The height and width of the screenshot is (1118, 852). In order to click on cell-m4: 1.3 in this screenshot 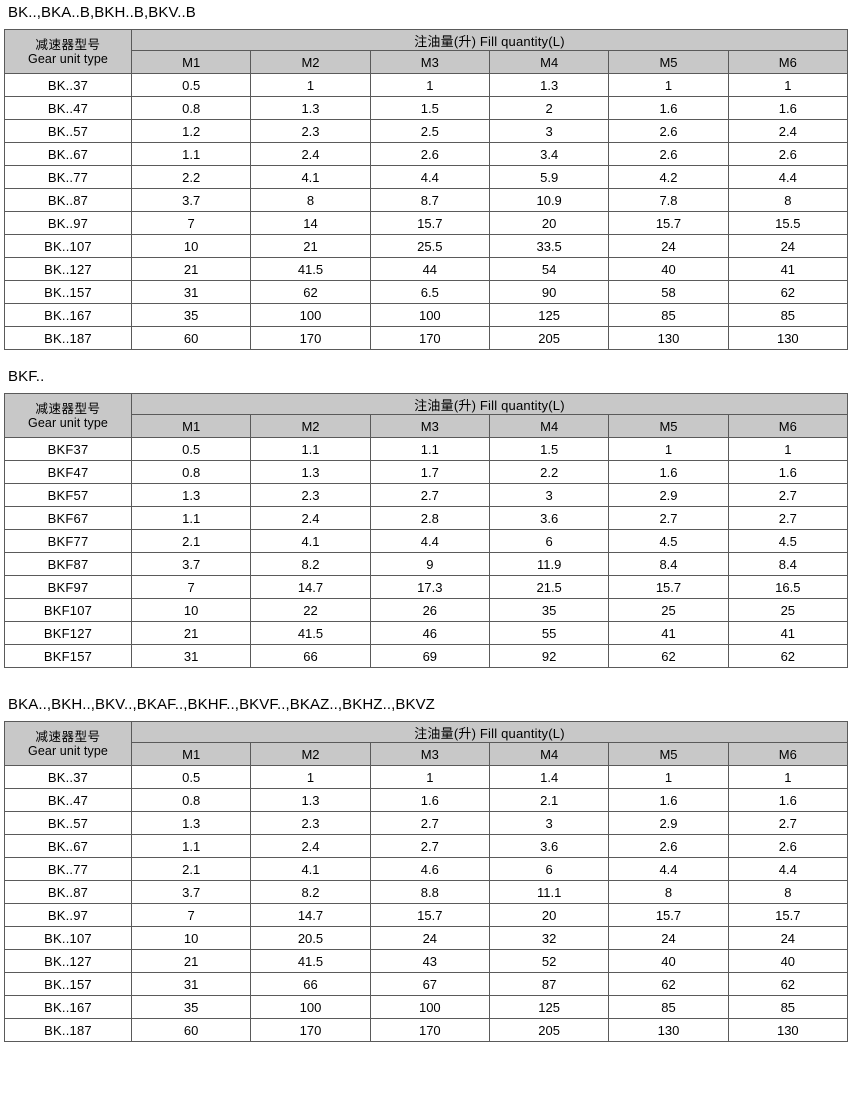, I will do `click(549, 85)`.